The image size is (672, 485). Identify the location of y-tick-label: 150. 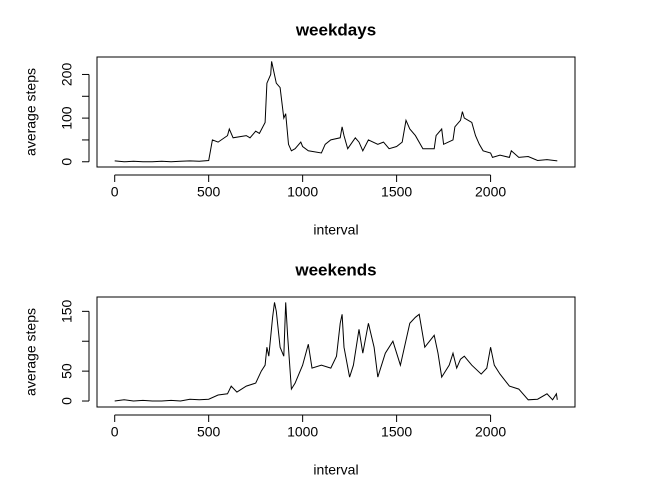
(67, 311).